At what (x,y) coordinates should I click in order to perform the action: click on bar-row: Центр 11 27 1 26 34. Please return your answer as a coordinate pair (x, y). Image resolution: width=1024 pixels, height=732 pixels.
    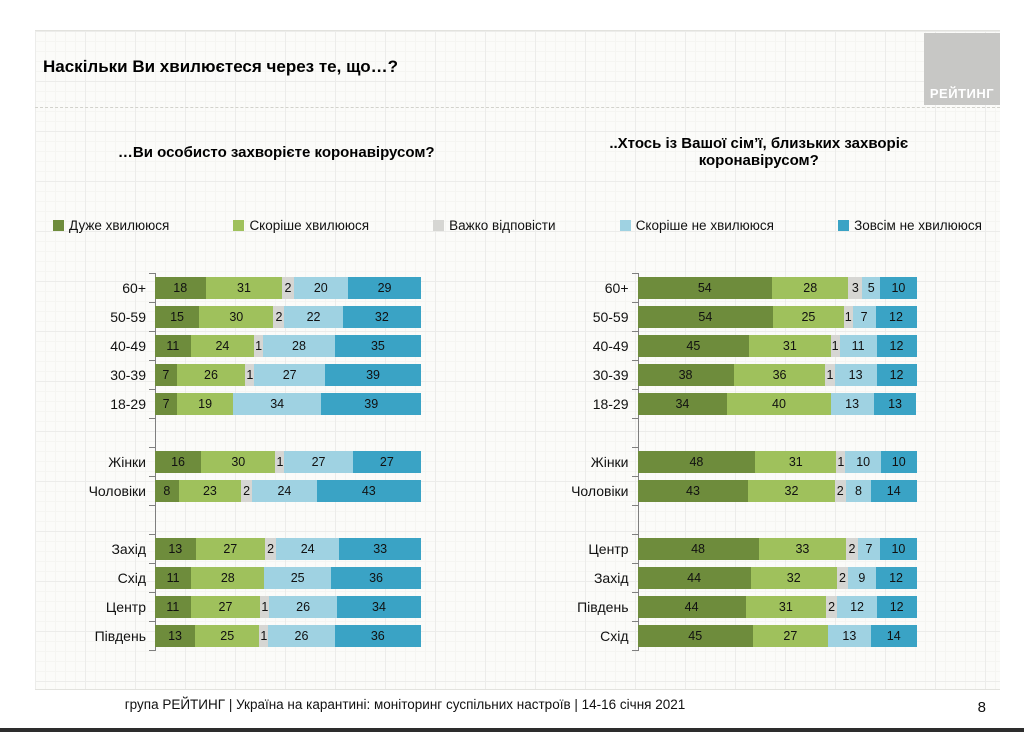
    Looking at the image, I should click on (276, 605).